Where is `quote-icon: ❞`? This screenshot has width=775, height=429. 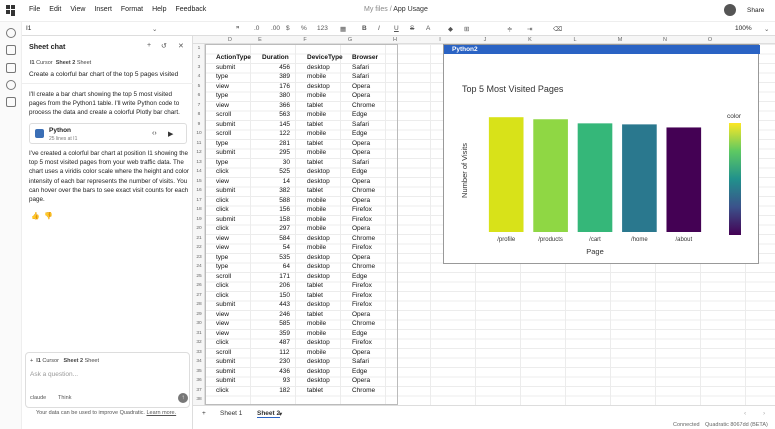 quote-icon: ❞ is located at coordinates (238, 29).